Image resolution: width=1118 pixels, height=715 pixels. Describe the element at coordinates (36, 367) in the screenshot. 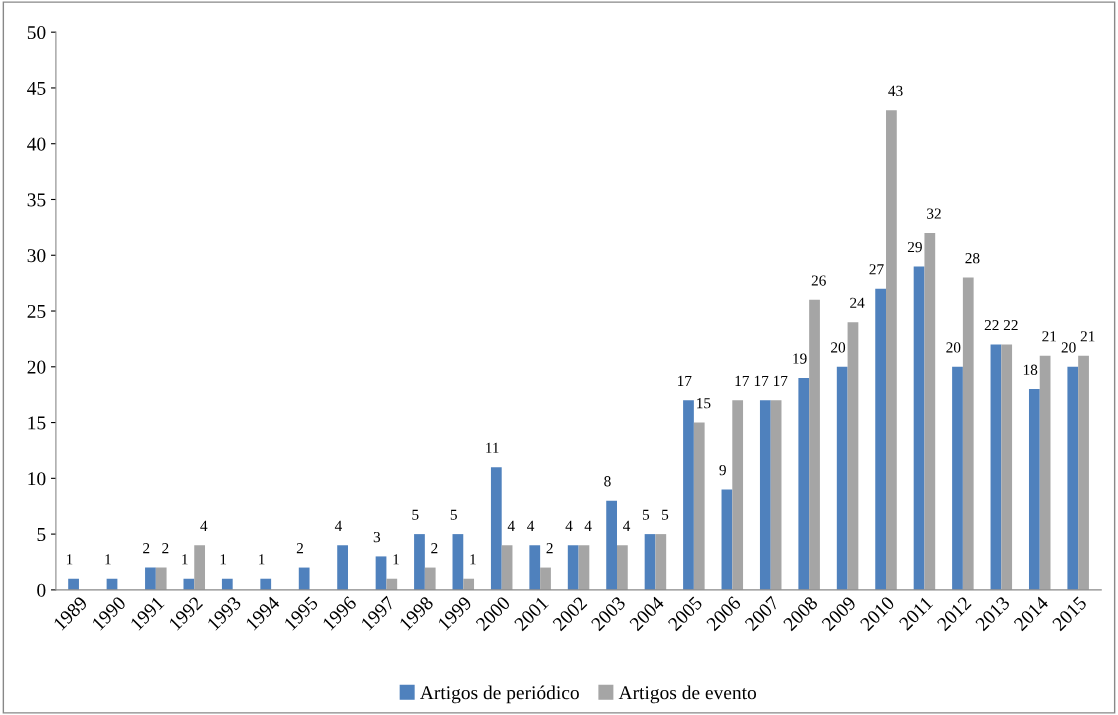

I see `y-tick-label: 20` at that location.